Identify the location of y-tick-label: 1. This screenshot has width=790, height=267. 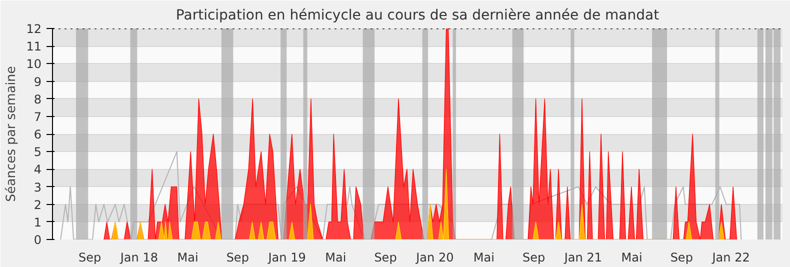
(38, 222).